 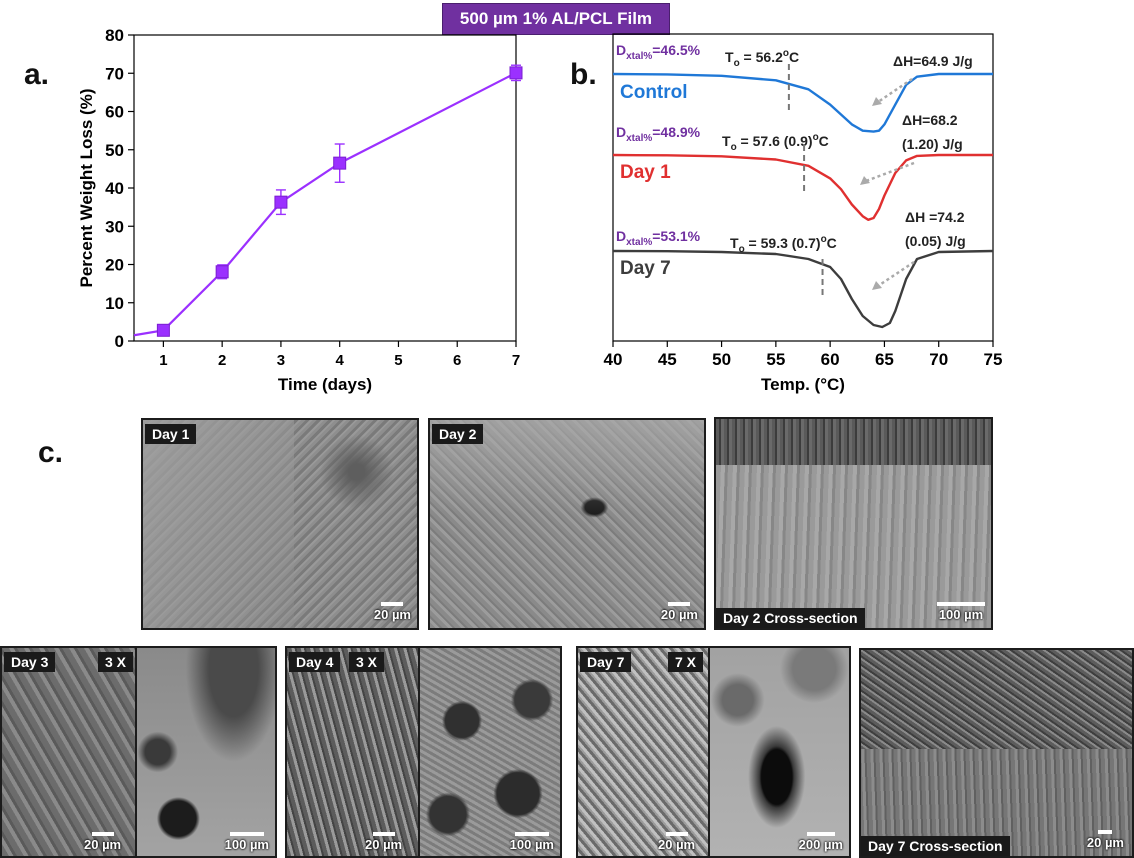 I want to click on sem-day3-label: Day 3, so click(x=30, y=662).